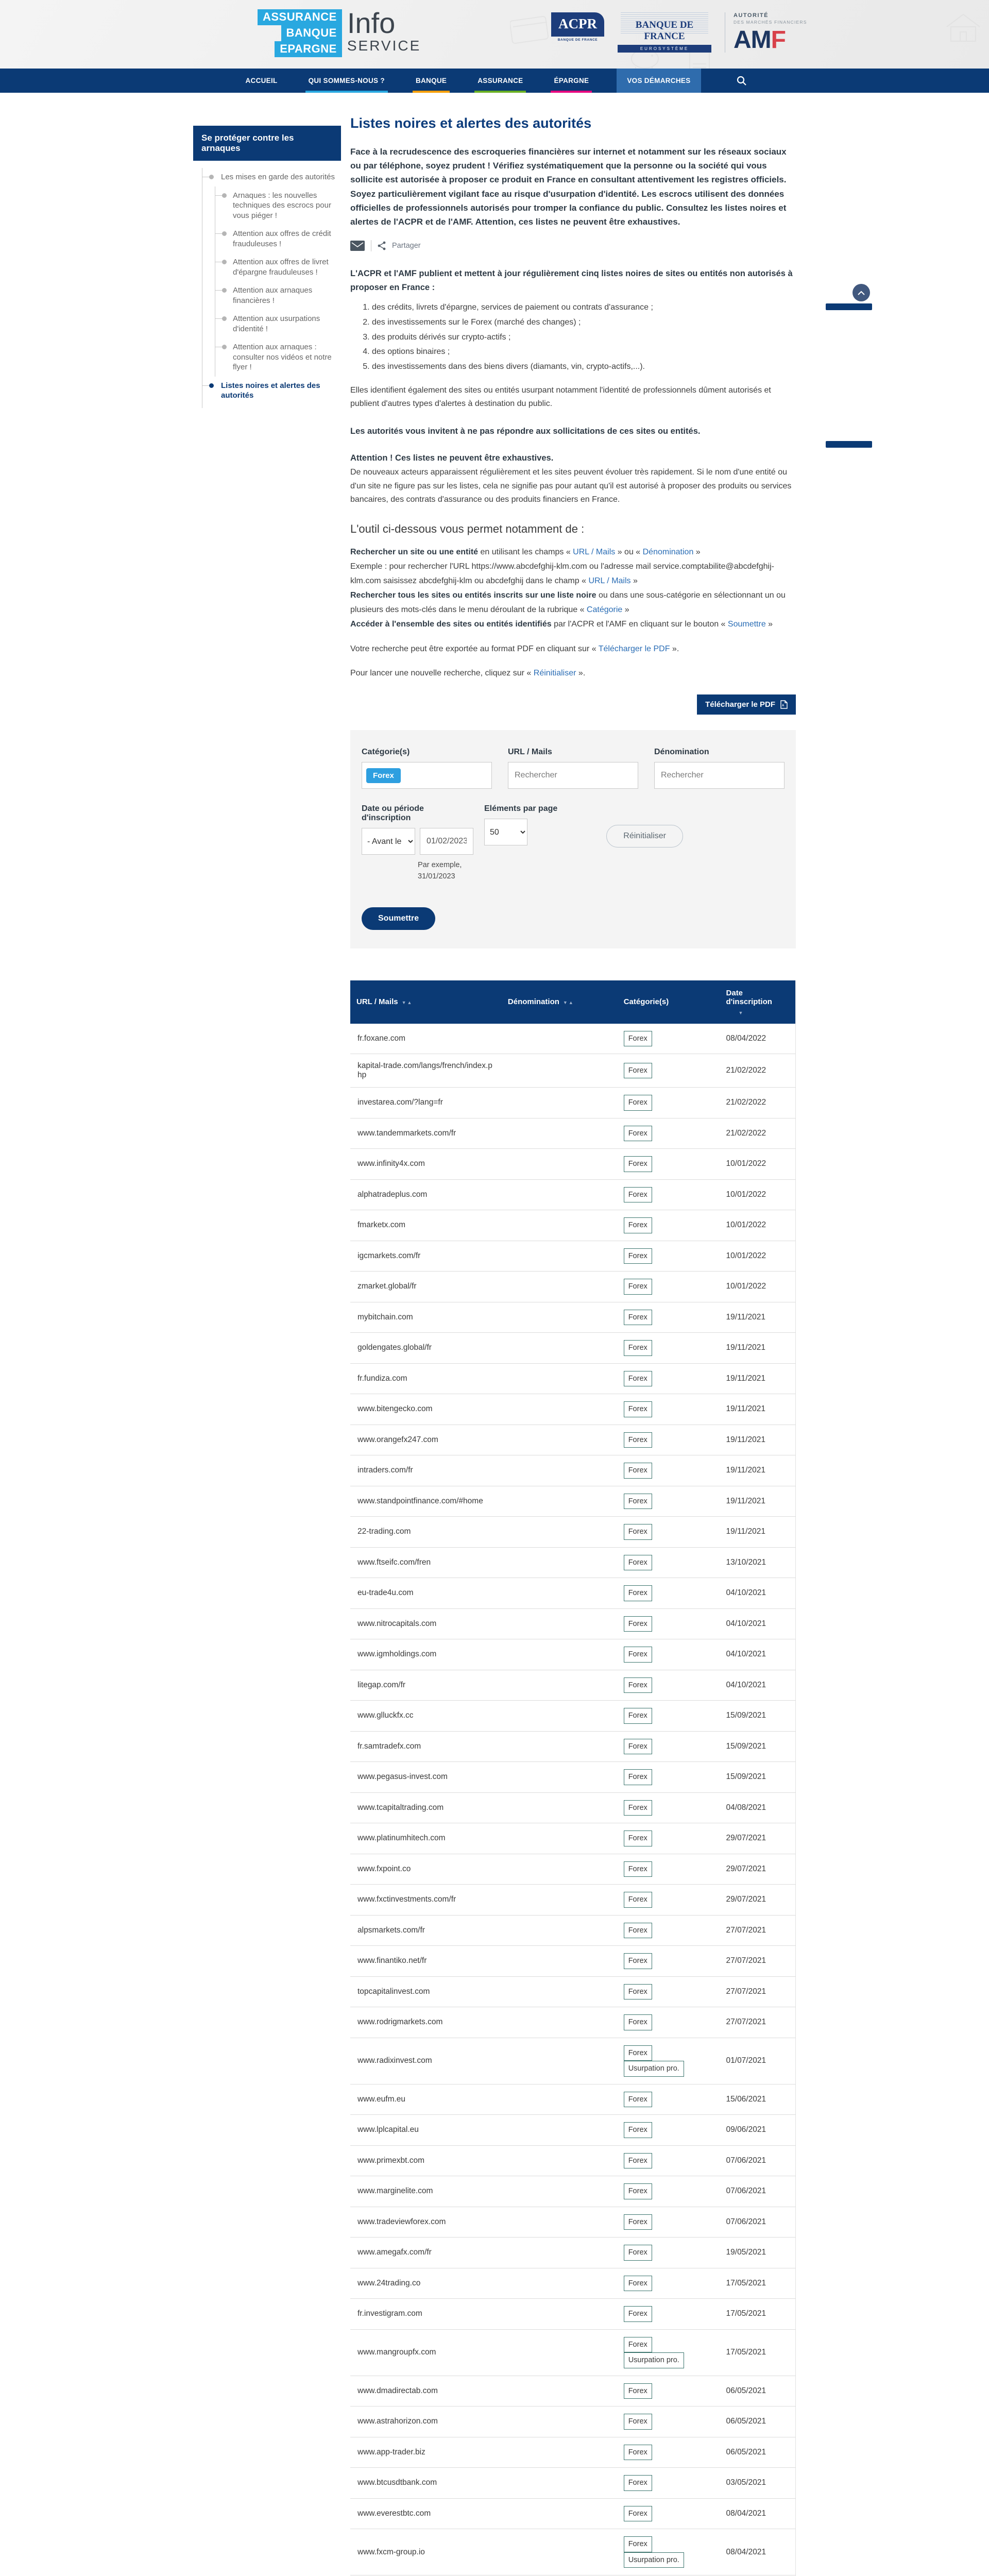  Describe the element at coordinates (560, 1002) in the screenshot. I see `table-header-denomination: Dénomination▼▲` at that location.